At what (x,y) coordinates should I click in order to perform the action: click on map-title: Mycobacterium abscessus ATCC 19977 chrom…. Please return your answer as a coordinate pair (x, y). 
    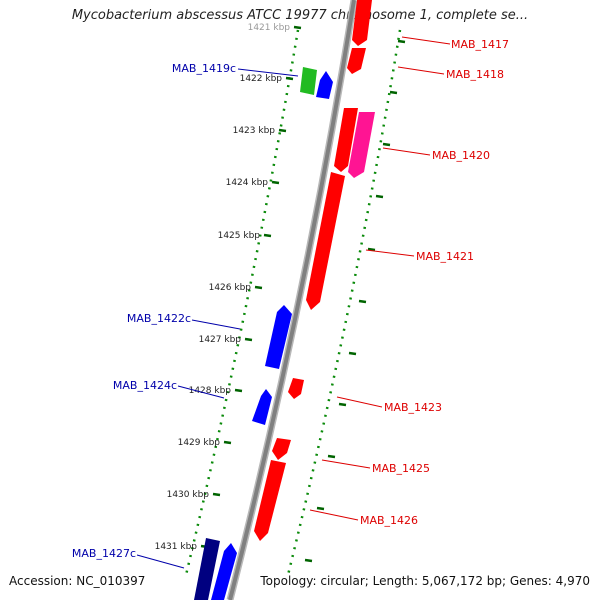
    Looking at the image, I should click on (300, 15).